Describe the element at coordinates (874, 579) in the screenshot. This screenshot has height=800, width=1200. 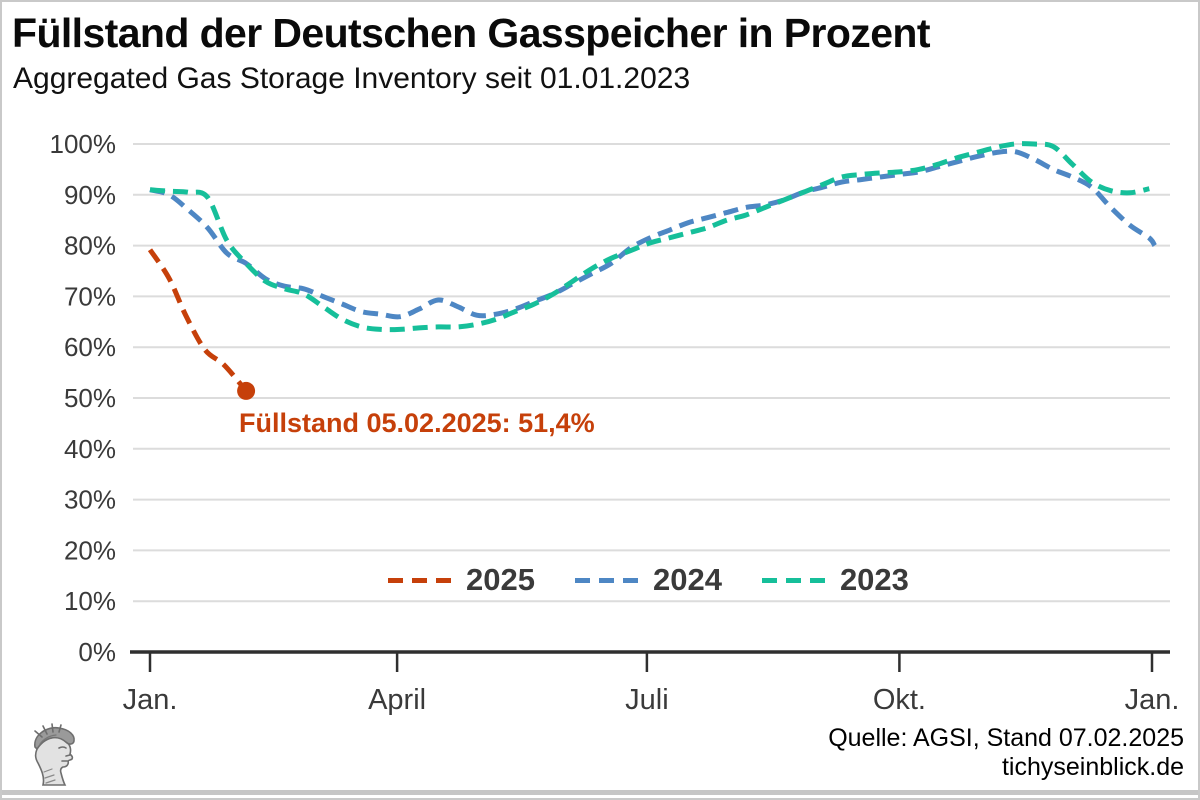
I see `legend-label-2023: 2023` at that location.